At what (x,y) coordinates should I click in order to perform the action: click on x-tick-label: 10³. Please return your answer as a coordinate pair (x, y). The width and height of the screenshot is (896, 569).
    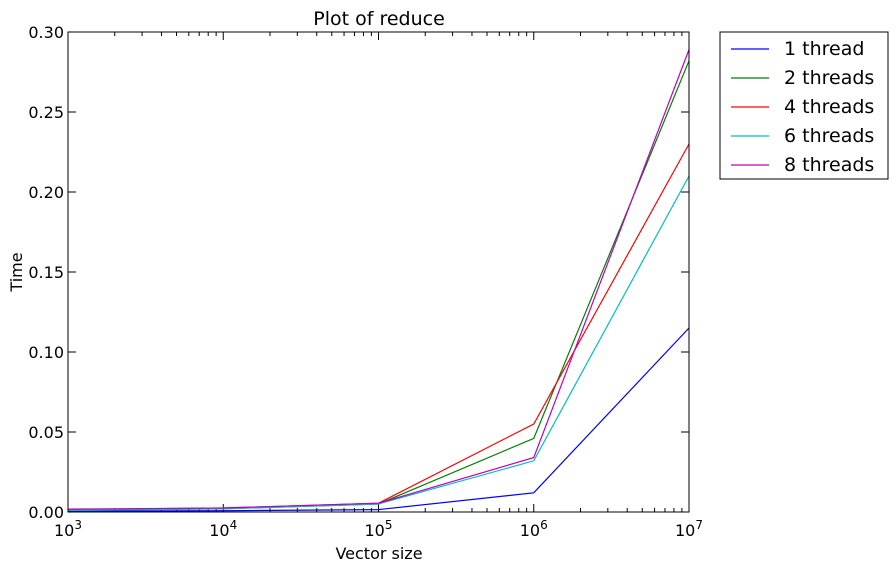
    Looking at the image, I should click on (68, 529).